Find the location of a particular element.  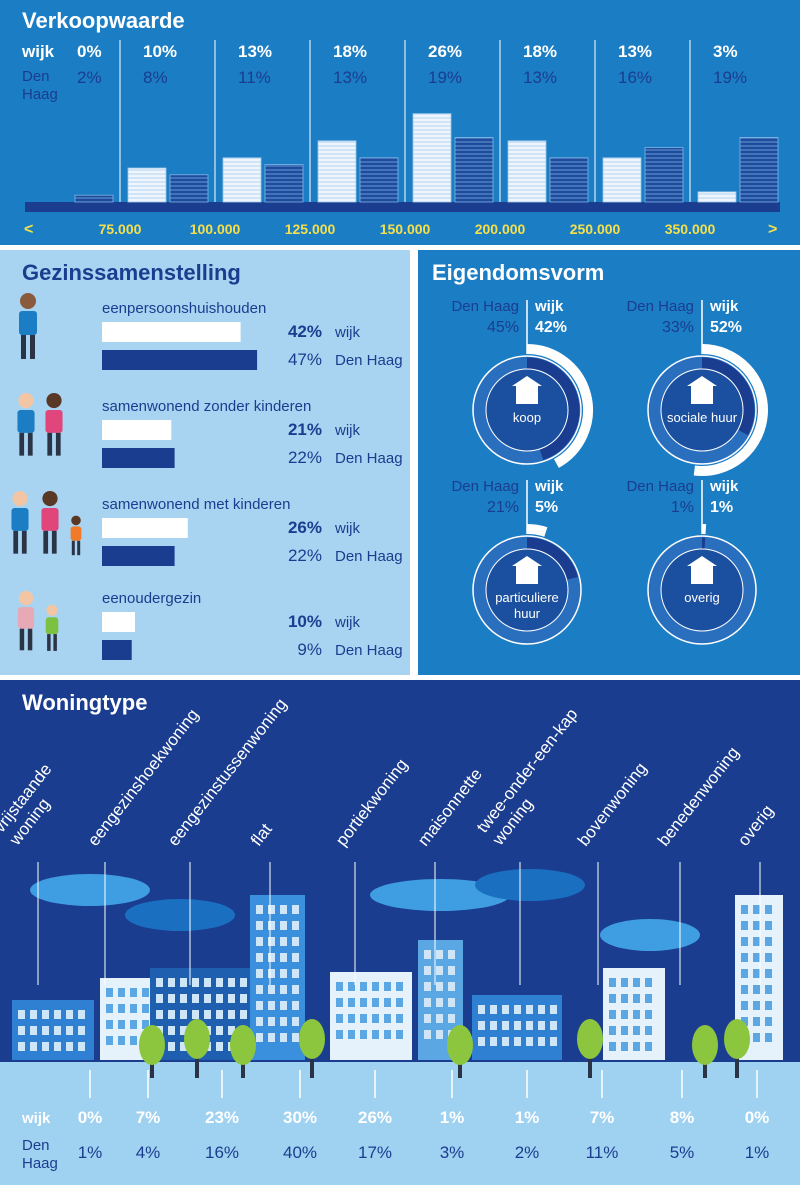

arrow-left: < is located at coordinates (28, 229).